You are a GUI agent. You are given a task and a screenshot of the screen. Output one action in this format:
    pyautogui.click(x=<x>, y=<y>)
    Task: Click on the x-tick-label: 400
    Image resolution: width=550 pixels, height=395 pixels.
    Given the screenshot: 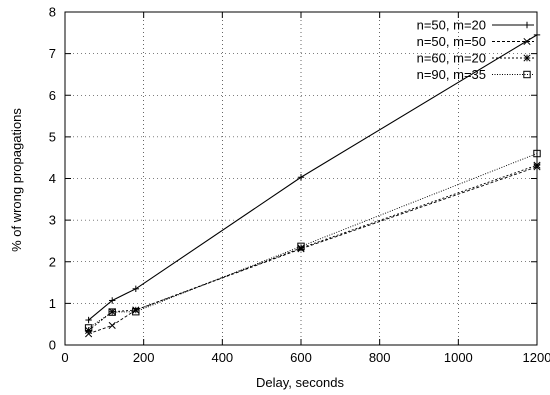 What is the action you would take?
    pyautogui.click(x=222, y=357)
    